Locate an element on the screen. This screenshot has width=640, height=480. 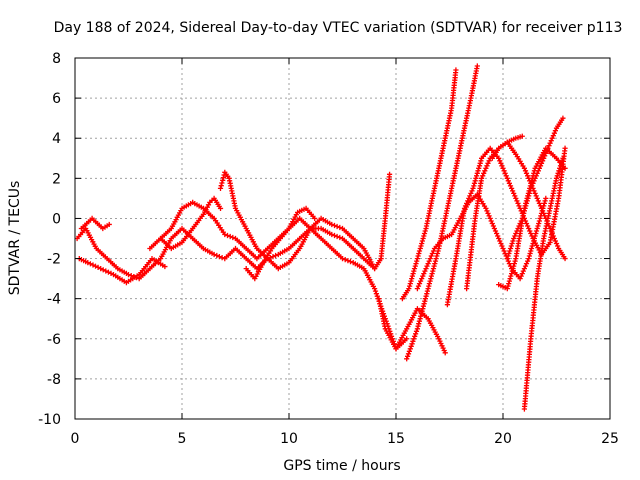
y-tick-label: 2 is located at coordinates (56, 179).